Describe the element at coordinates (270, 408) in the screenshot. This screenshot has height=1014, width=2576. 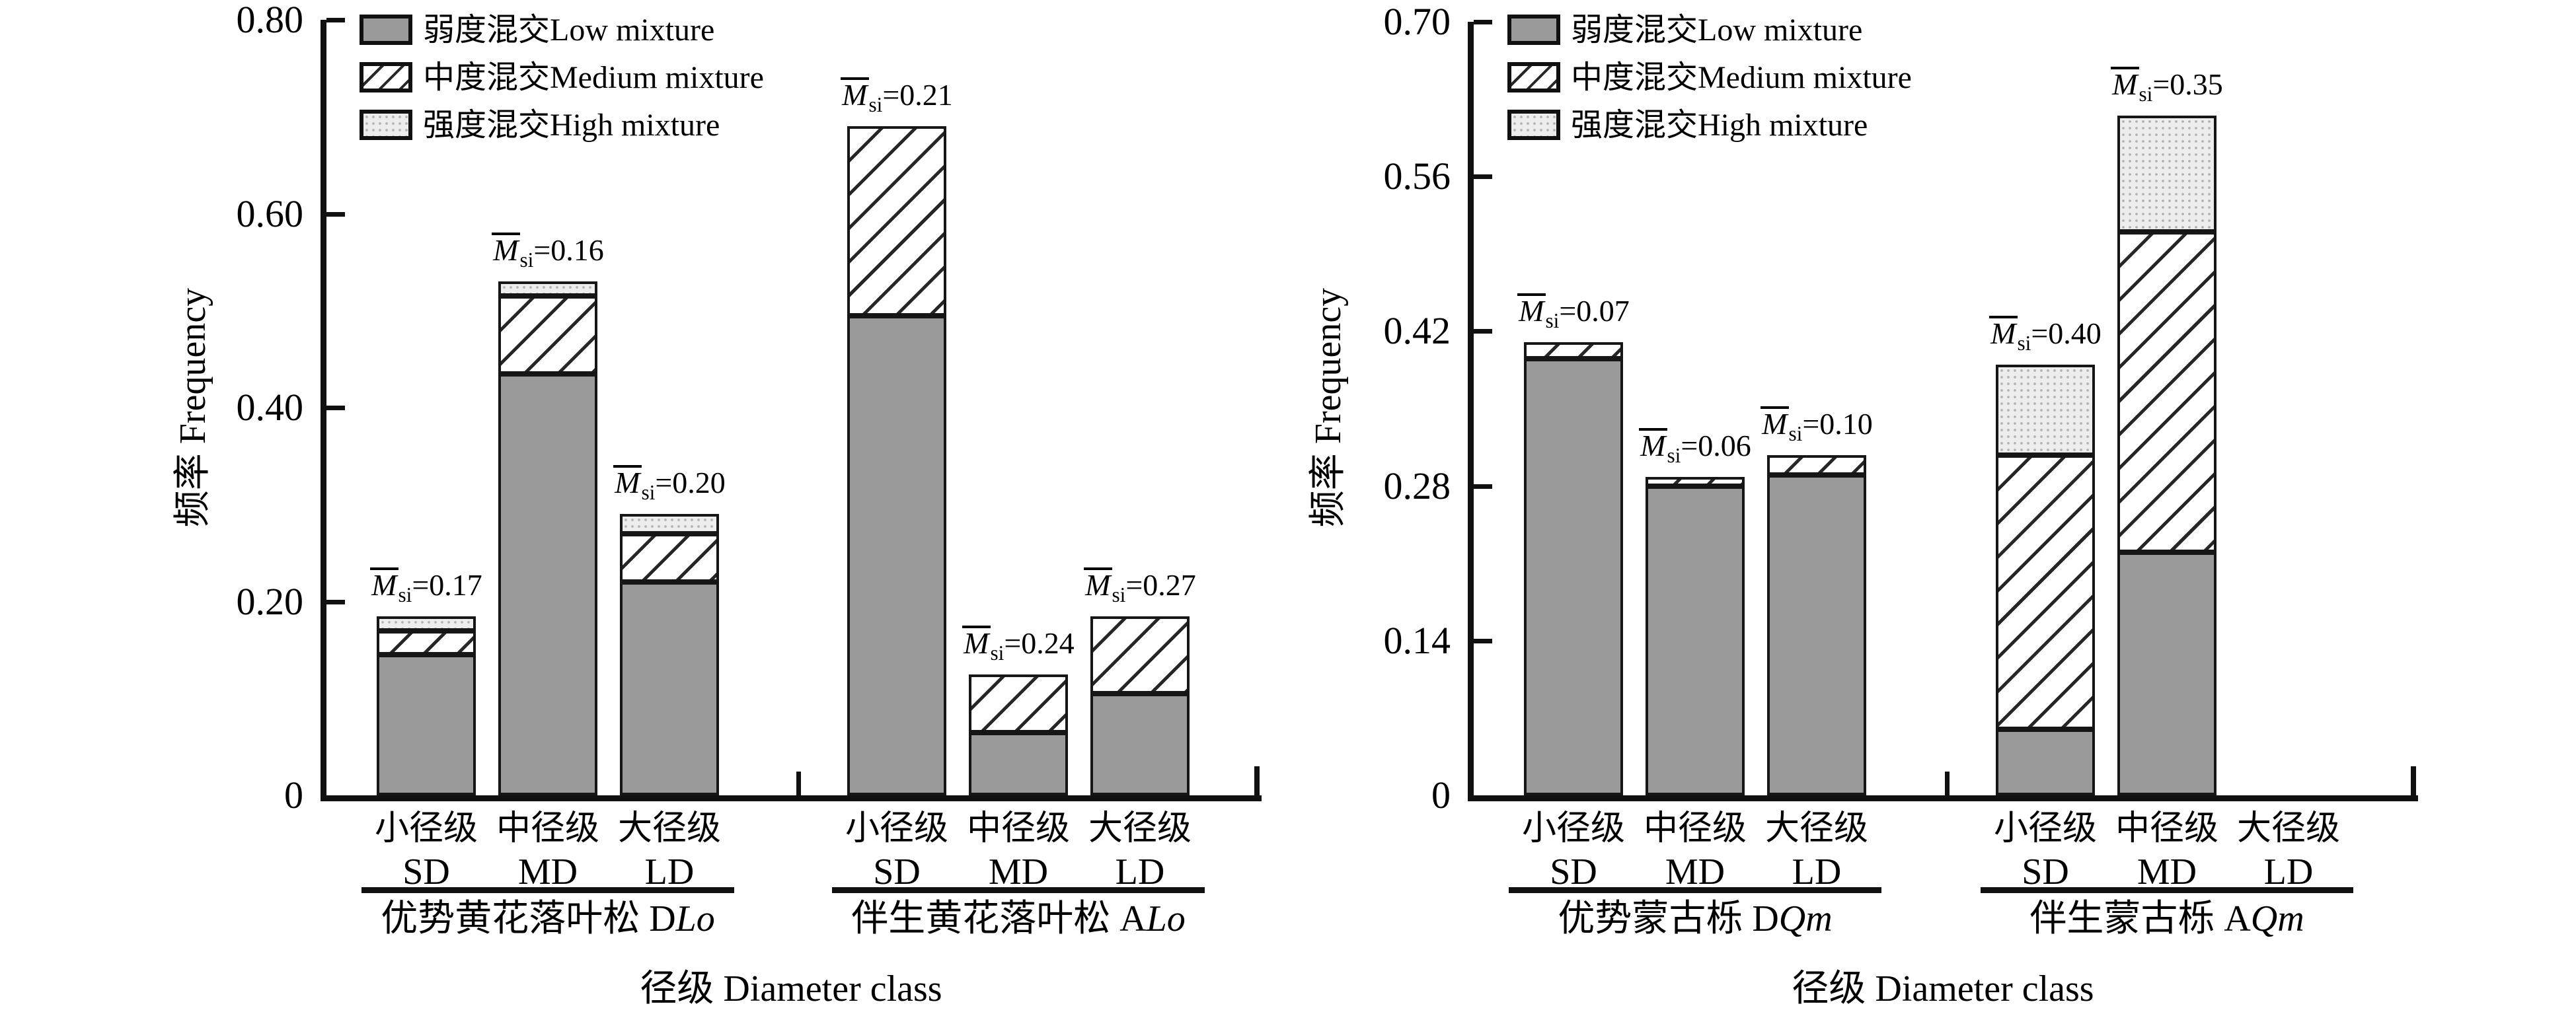
I see `y-tick-label: 0.40` at that location.